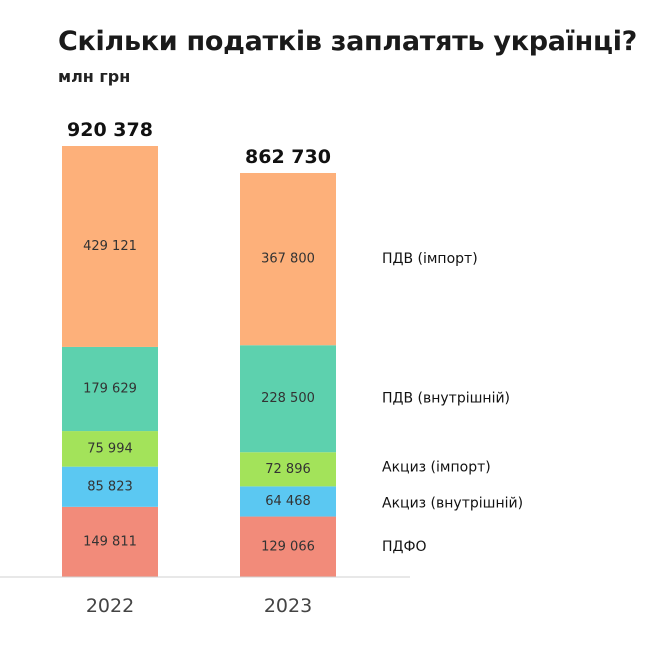 Image resolution: width=672 pixels, height=645 pixels. Describe the element at coordinates (110, 606) in the screenshot. I see `x-tick-label: 2022` at that location.